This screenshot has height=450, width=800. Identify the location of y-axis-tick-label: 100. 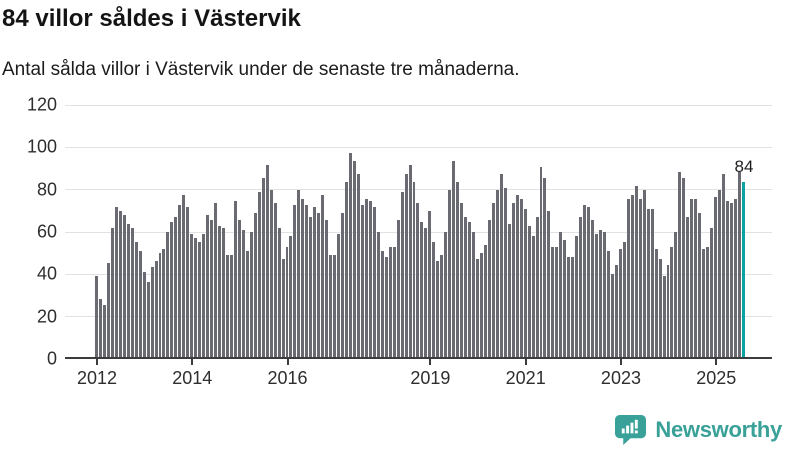
(41, 146).